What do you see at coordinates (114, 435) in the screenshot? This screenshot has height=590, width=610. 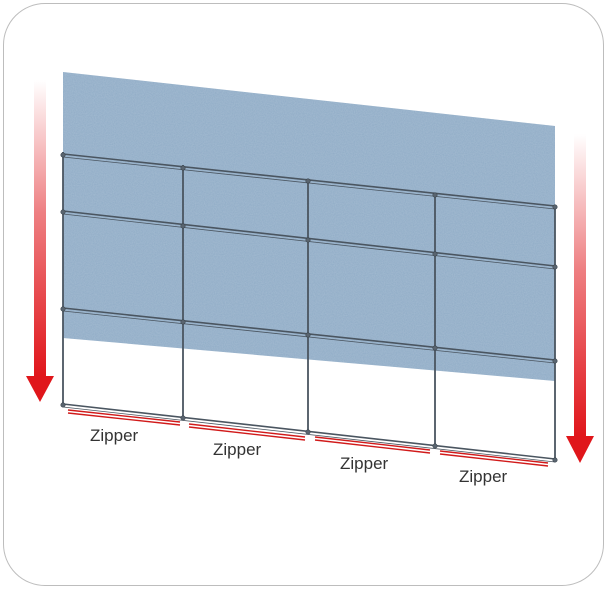 I see `zipper-label-1: Zipper` at bounding box center [114, 435].